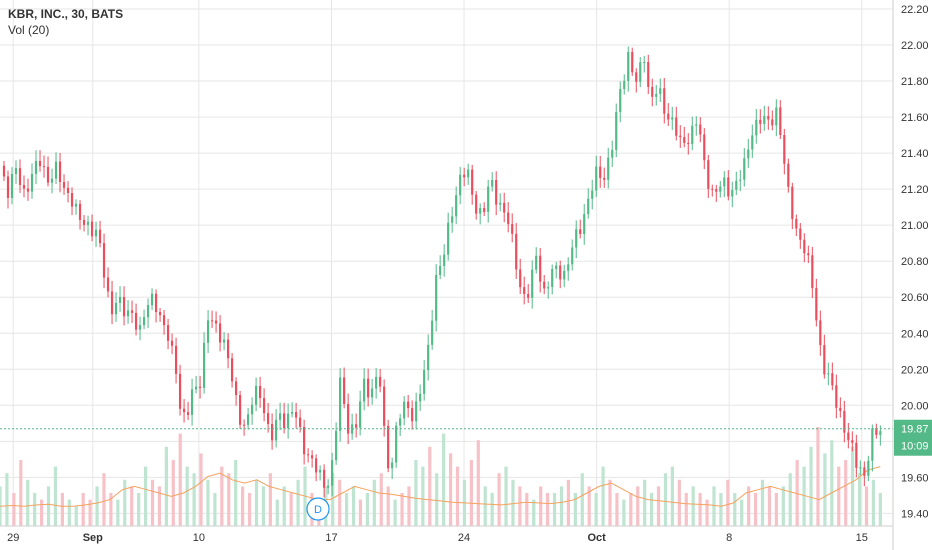  I want to click on dividend-marker-circle, so click(318, 509).